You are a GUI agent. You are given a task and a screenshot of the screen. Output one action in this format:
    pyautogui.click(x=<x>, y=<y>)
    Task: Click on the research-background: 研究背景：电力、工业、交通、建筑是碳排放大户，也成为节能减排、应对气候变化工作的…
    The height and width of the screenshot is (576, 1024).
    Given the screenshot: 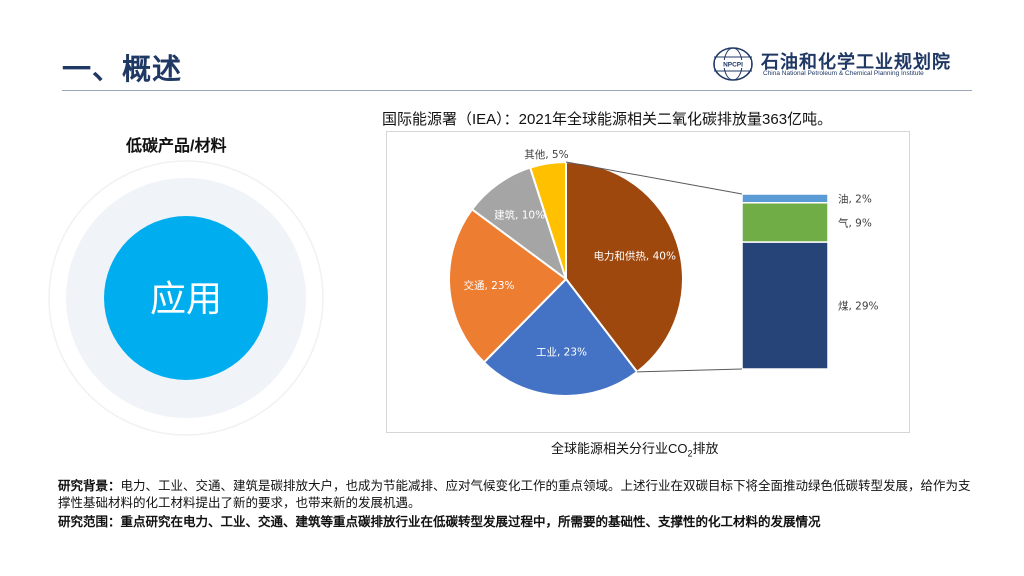 What is the action you would take?
    pyautogui.click(x=518, y=495)
    